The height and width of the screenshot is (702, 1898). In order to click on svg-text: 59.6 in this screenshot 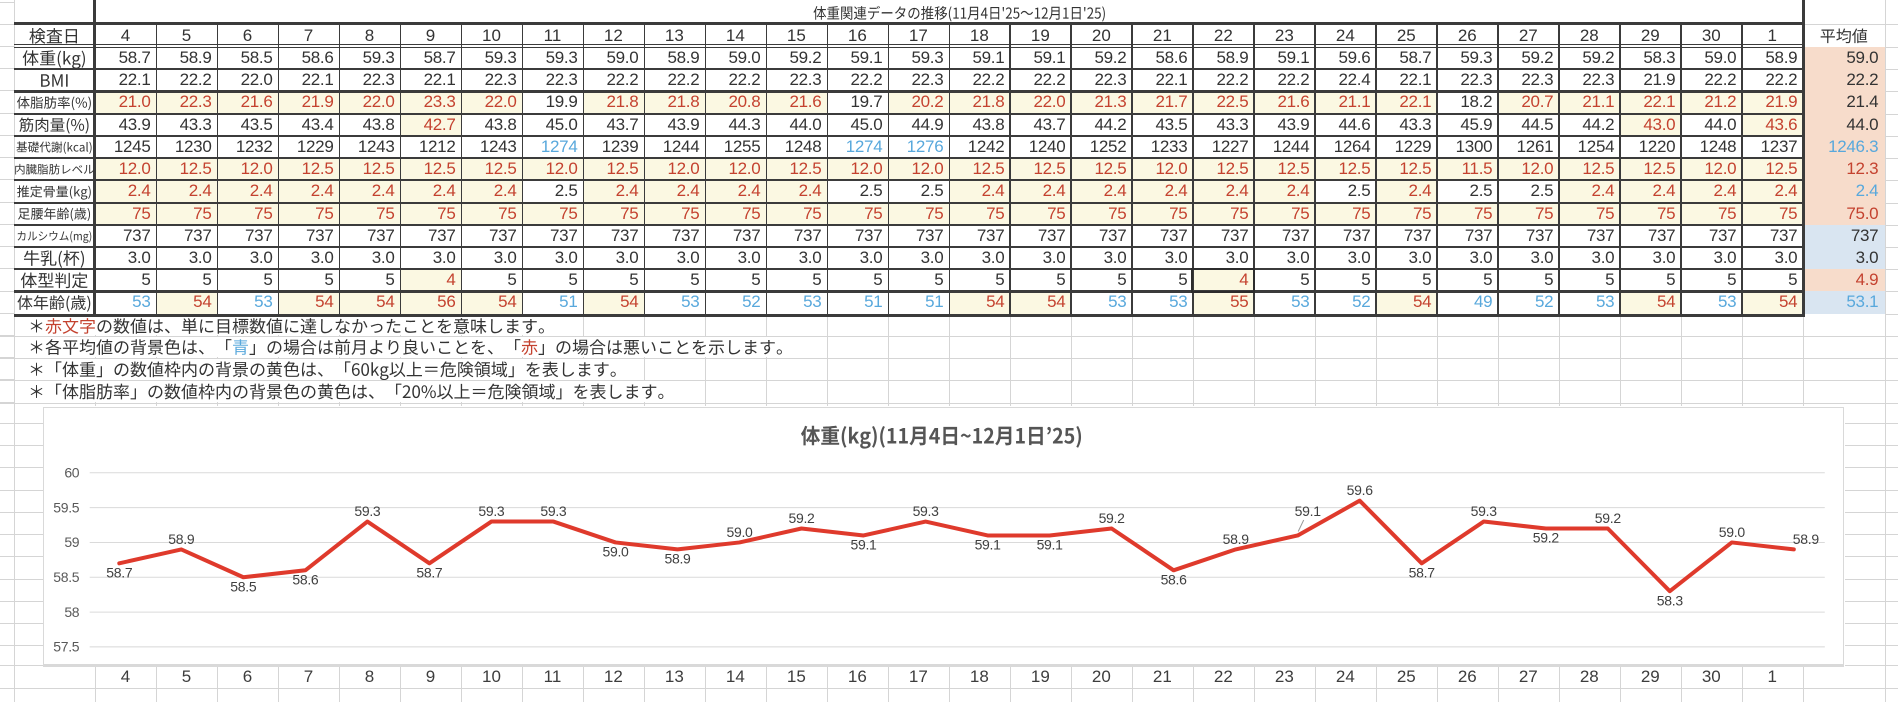, I will do `click(1359, 490)`.